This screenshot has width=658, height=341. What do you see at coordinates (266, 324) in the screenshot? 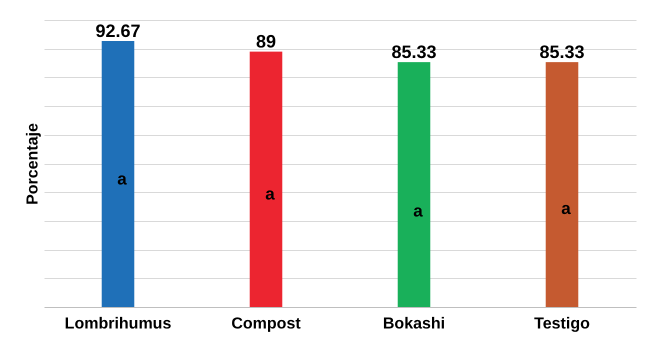
I see `x-tick-label: Compost` at bounding box center [266, 324].